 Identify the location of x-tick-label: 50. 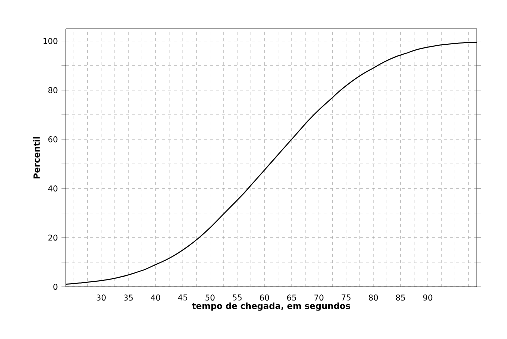
(210, 297).